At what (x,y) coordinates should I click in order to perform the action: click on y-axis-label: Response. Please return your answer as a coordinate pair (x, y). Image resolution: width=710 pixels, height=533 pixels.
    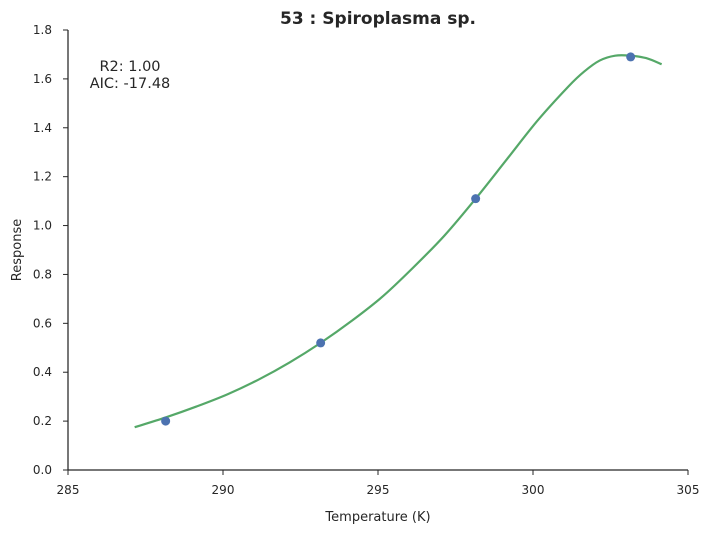
    Looking at the image, I should click on (17, 250).